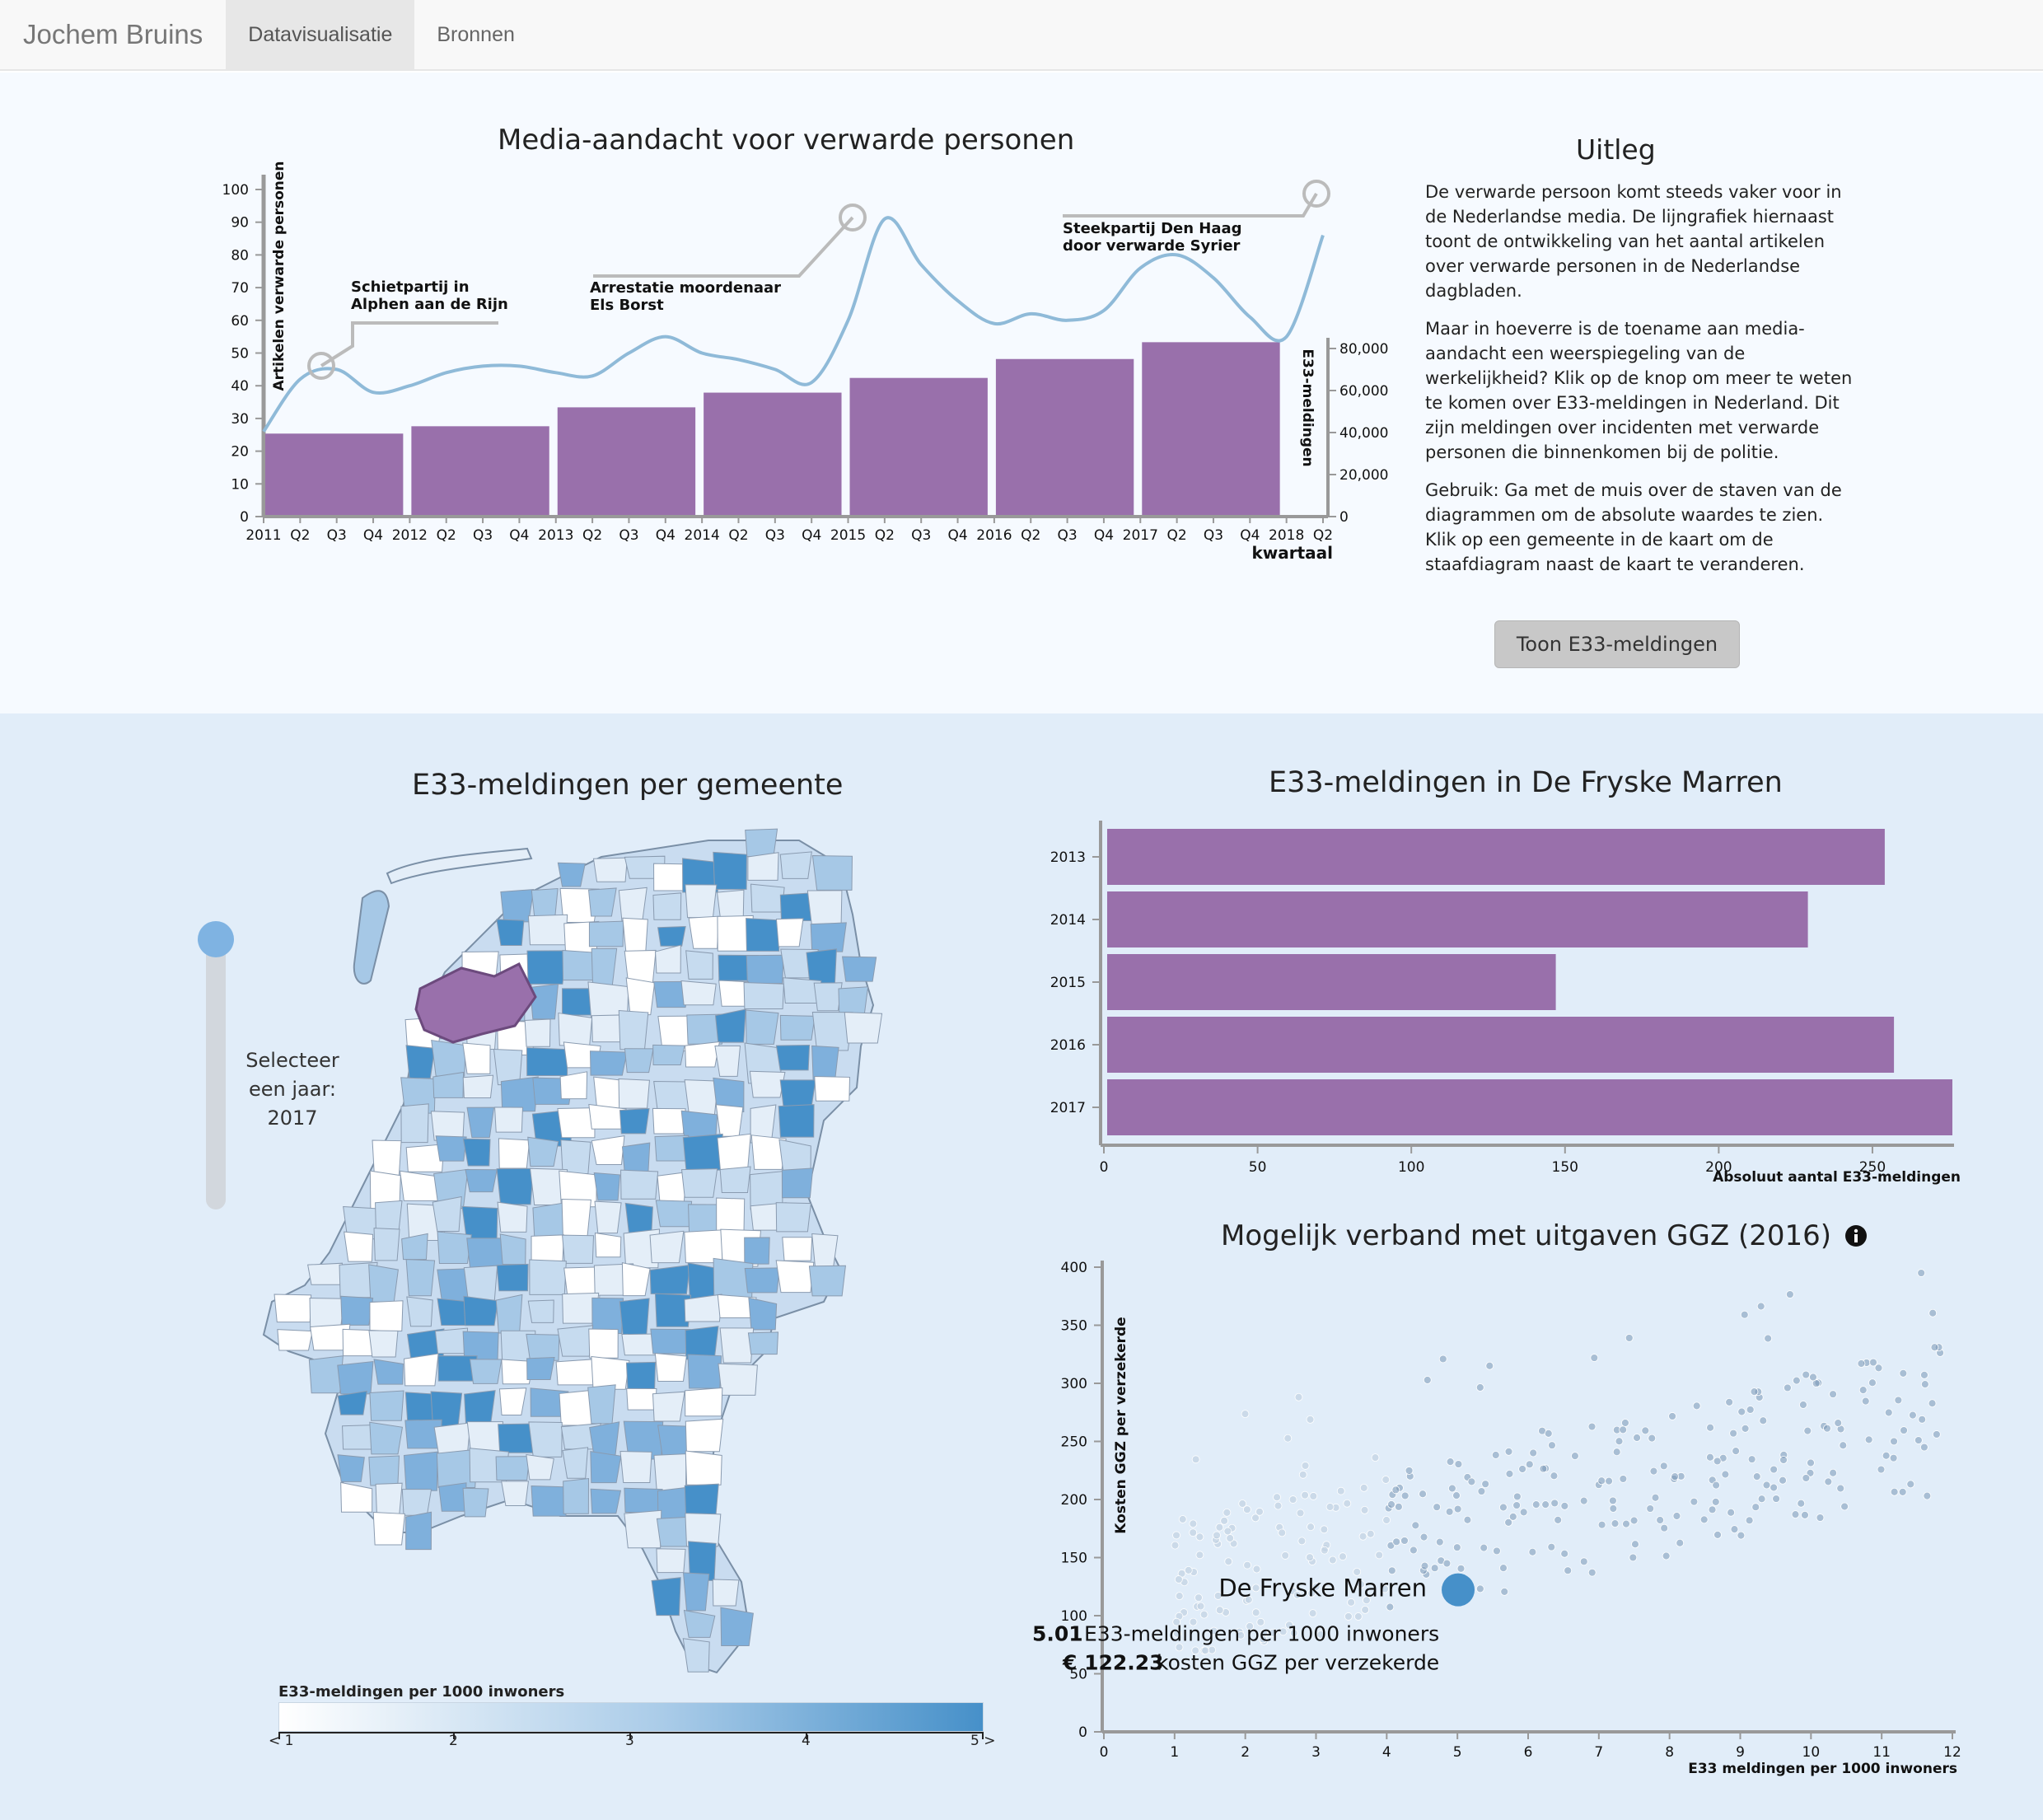 The height and width of the screenshot is (1820, 2043). Describe the element at coordinates (555, 535) in the screenshot. I see `x-tick-label: 2013` at that location.